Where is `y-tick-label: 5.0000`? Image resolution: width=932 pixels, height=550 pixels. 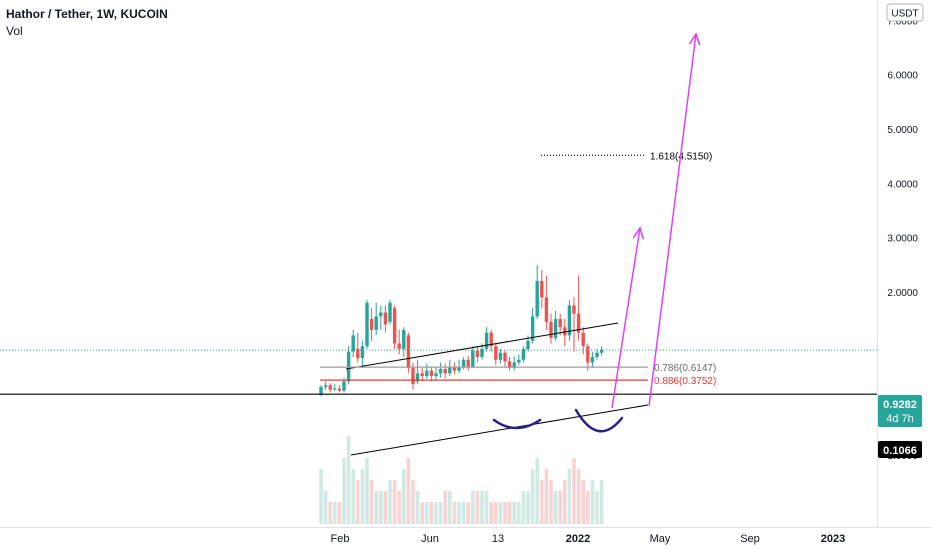 y-tick-label: 5.0000 is located at coordinates (902, 130).